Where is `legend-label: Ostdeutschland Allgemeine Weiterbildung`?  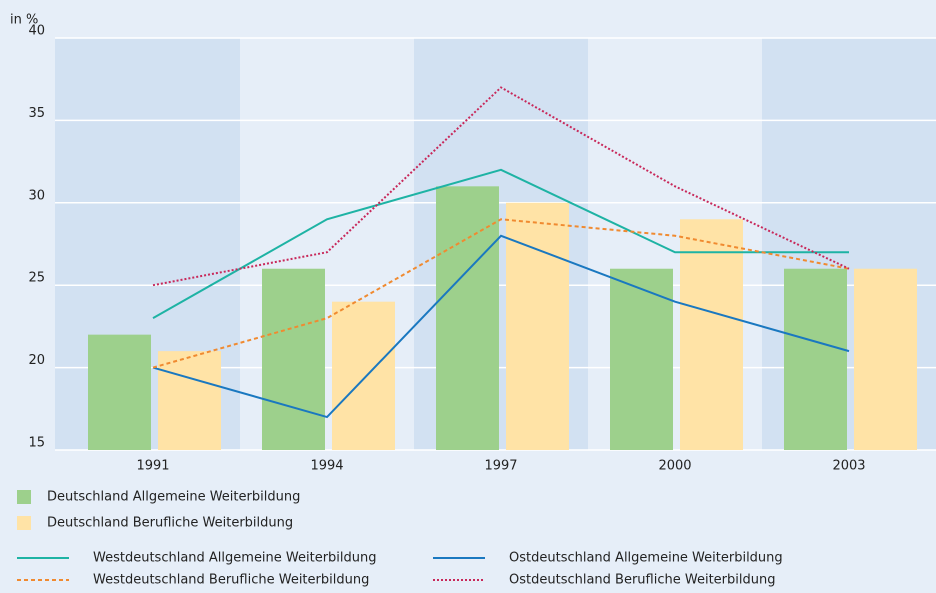
legend-label: Ostdeutschland Allgemeine Weiterbildung is located at coordinates (646, 558).